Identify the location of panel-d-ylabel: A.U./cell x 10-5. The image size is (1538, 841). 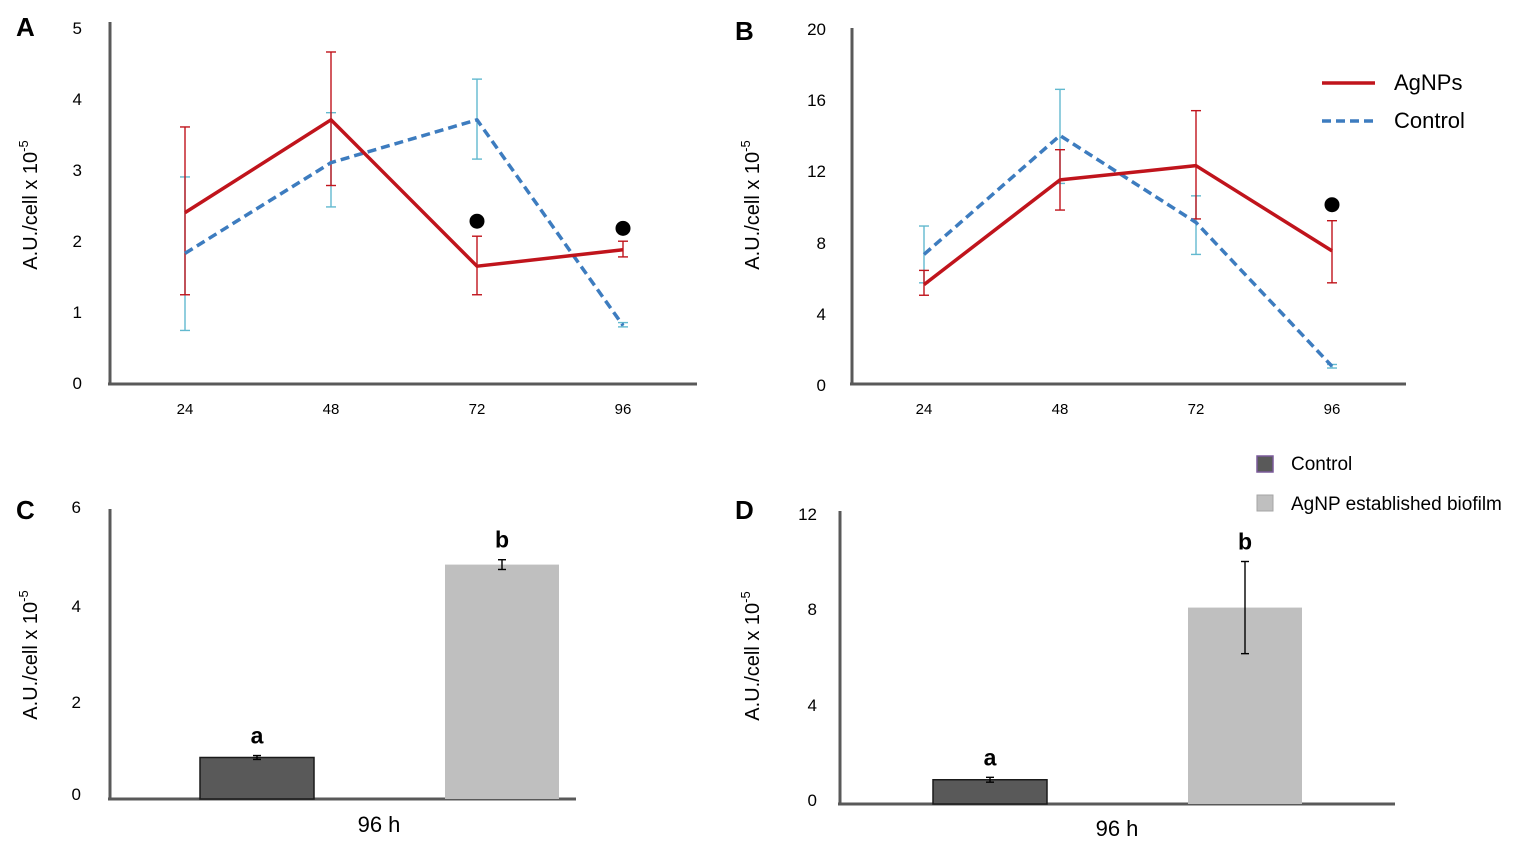
(751, 655).